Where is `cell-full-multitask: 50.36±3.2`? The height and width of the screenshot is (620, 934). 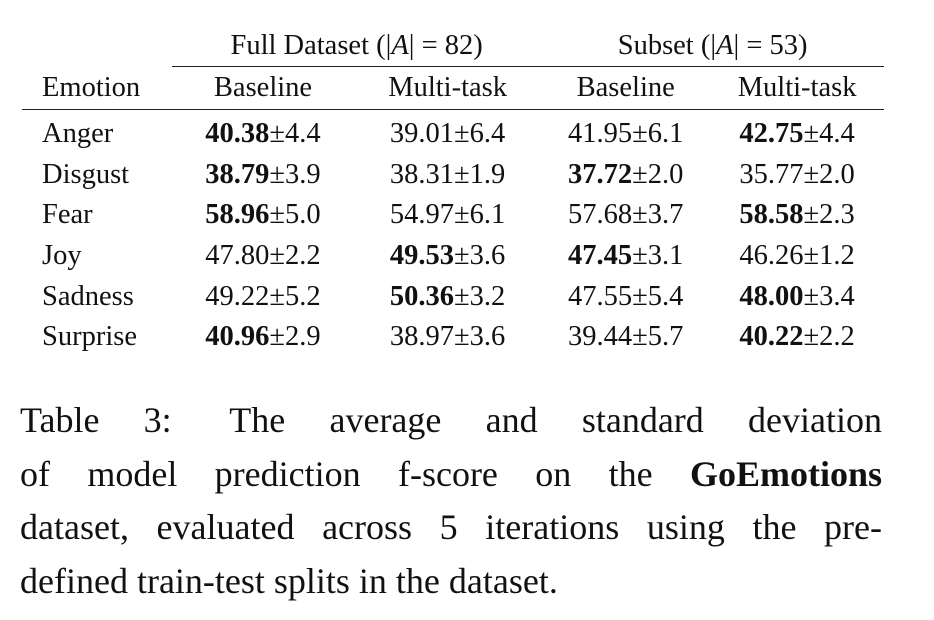
cell-full-multitask: 50.36±3.2 is located at coordinates (447, 296).